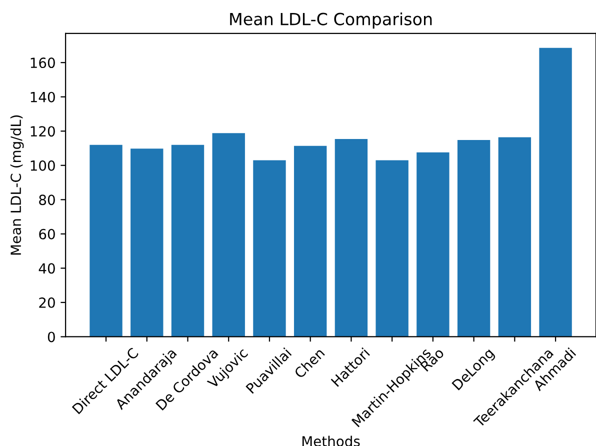  I want to click on y-tick-label: 100, so click(42, 165).